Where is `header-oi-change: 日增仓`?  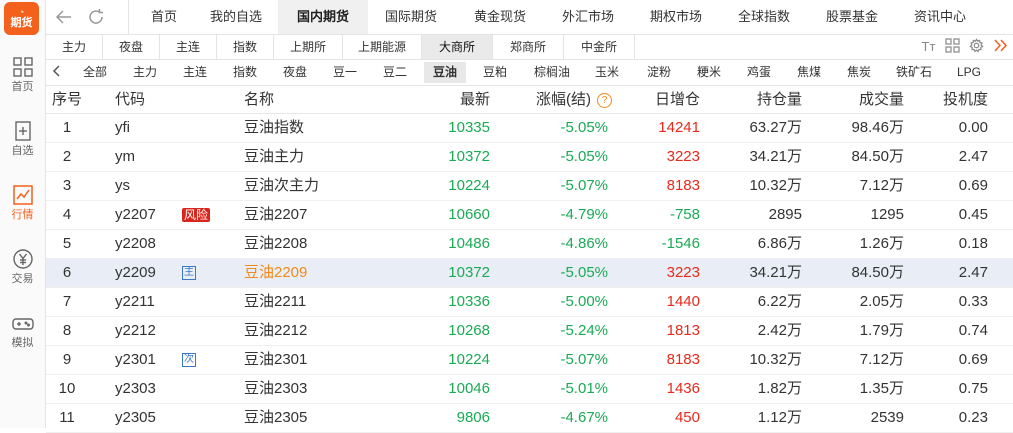
header-oi-change: 日增仓 is located at coordinates (677, 99).